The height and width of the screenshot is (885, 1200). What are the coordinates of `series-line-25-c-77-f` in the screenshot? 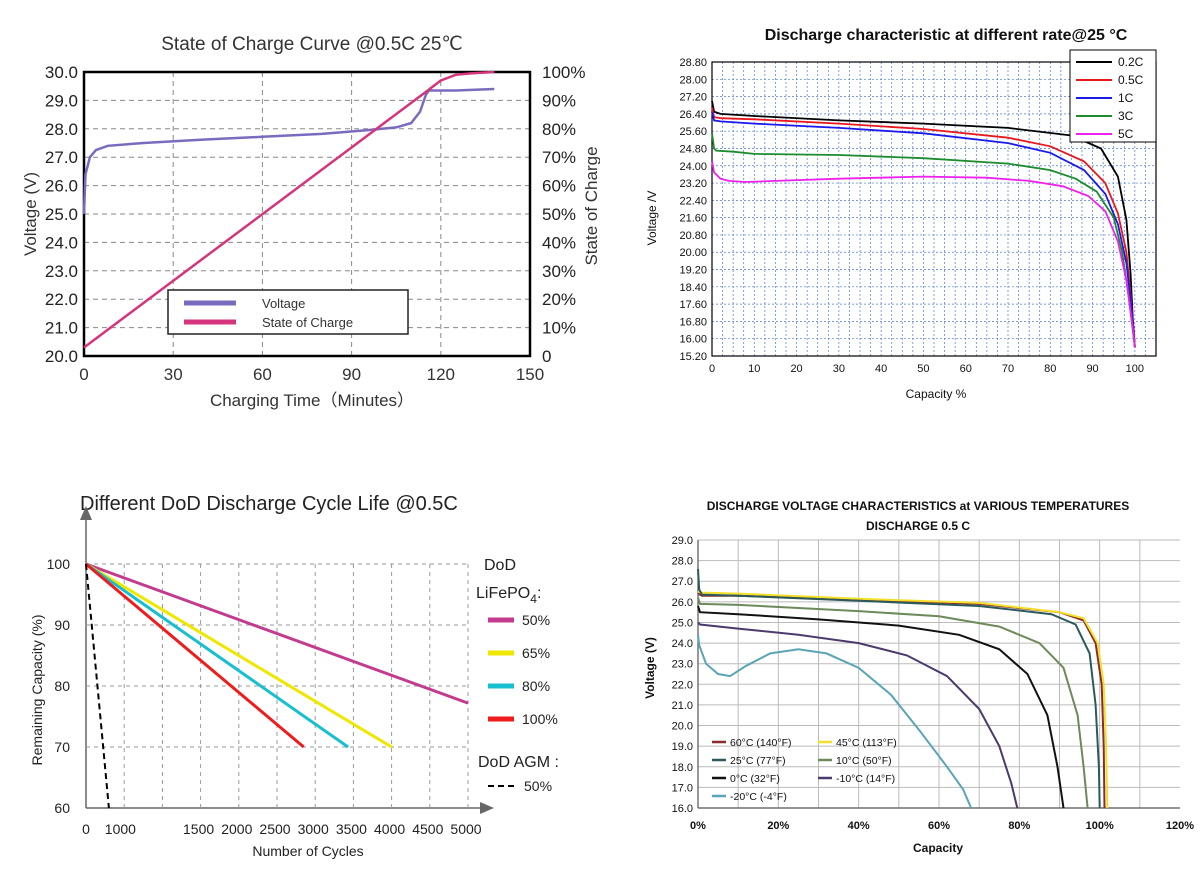 It's located at (899, 688).